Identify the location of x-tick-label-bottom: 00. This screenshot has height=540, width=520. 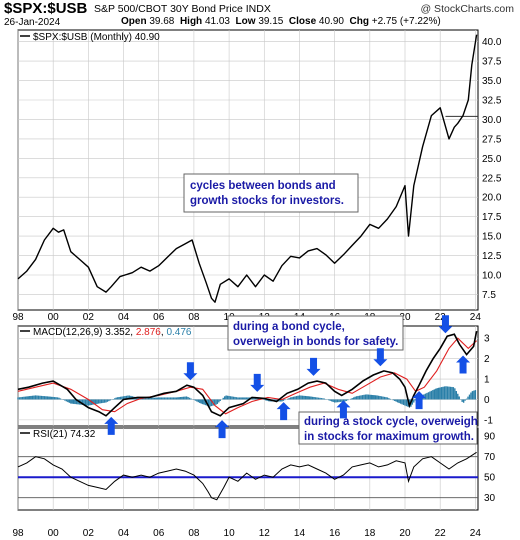
(54, 533).